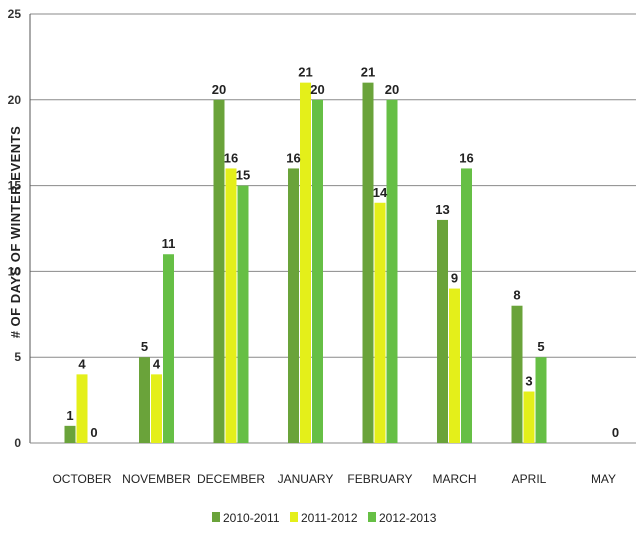  What do you see at coordinates (442, 209) in the screenshot?
I see `data-label: 13` at bounding box center [442, 209].